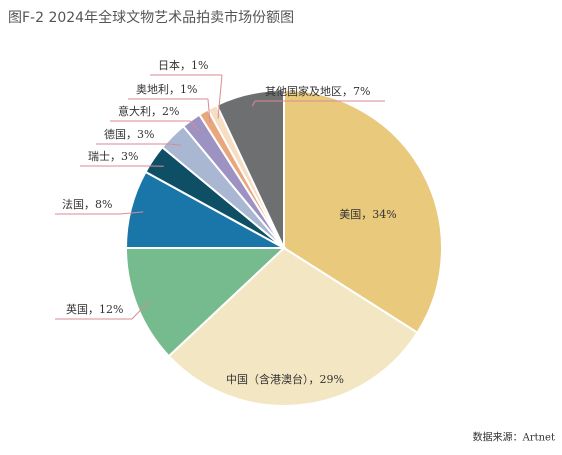 The image size is (562, 455). I want to click on source: 数据来源：Artnet, so click(514, 437).